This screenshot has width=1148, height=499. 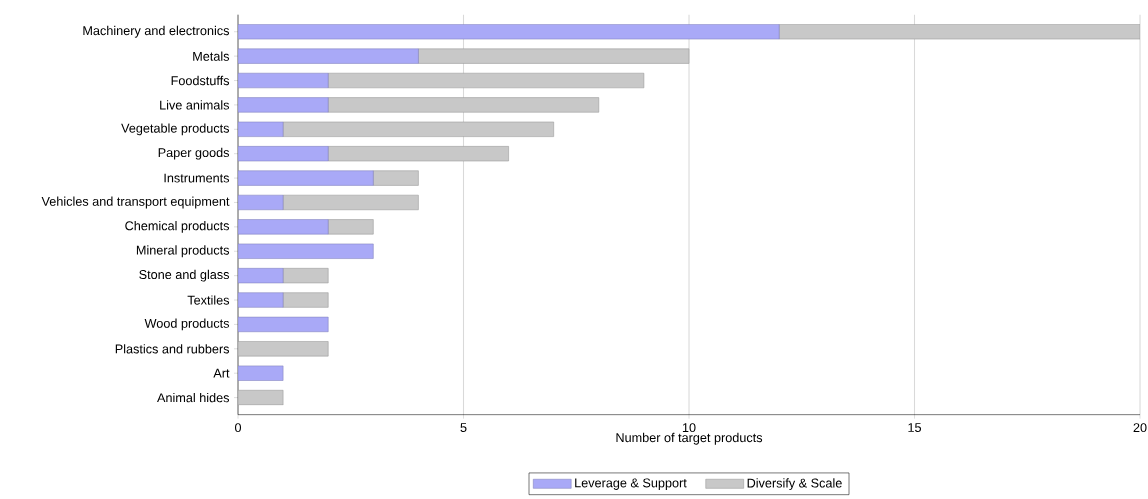 What do you see at coordinates (175, 129) in the screenshot?
I see `y-tick-label: Vegetable products` at bounding box center [175, 129].